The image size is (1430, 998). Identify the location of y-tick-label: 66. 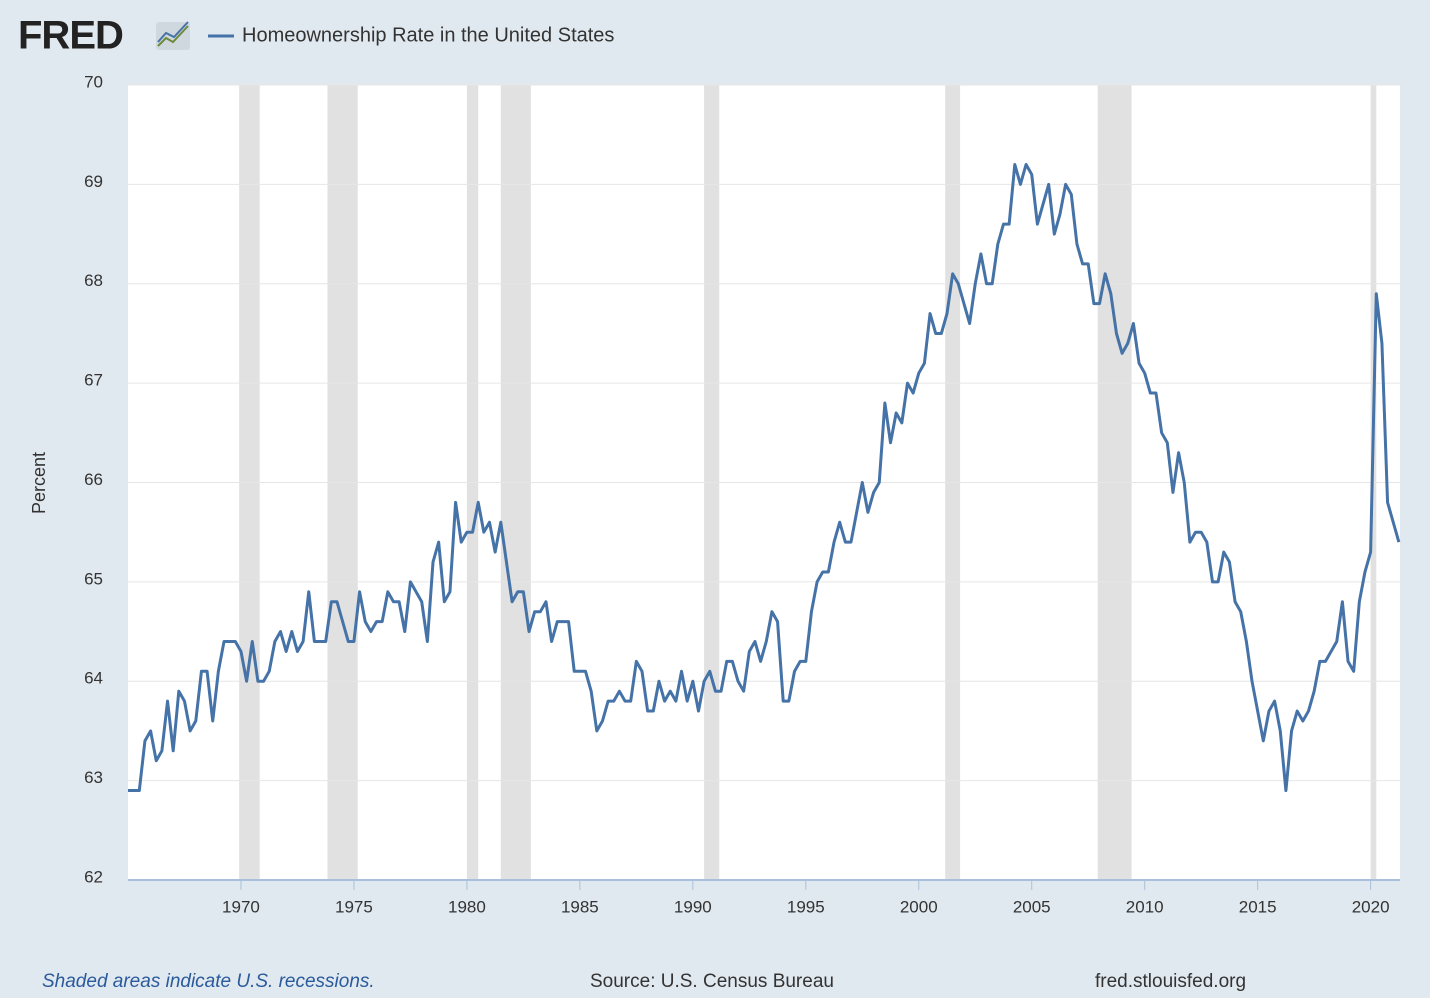
(93, 479).